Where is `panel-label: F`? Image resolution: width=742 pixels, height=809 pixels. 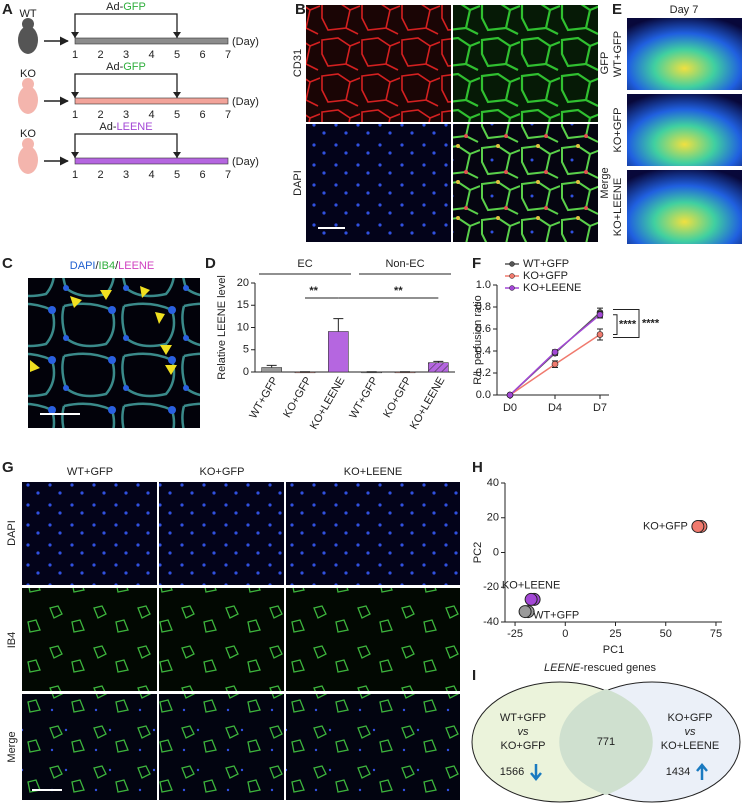
panel-label: F is located at coordinates (476, 263).